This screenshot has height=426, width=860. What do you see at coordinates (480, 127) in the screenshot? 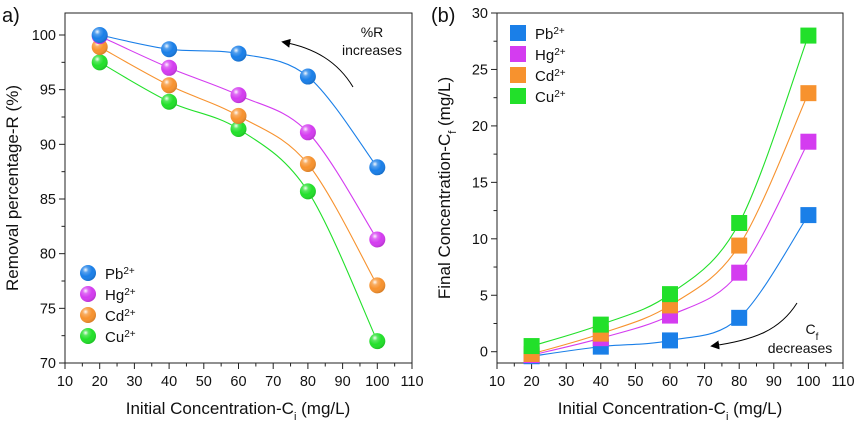
I see `y-tick-label: 20` at bounding box center [480, 127].